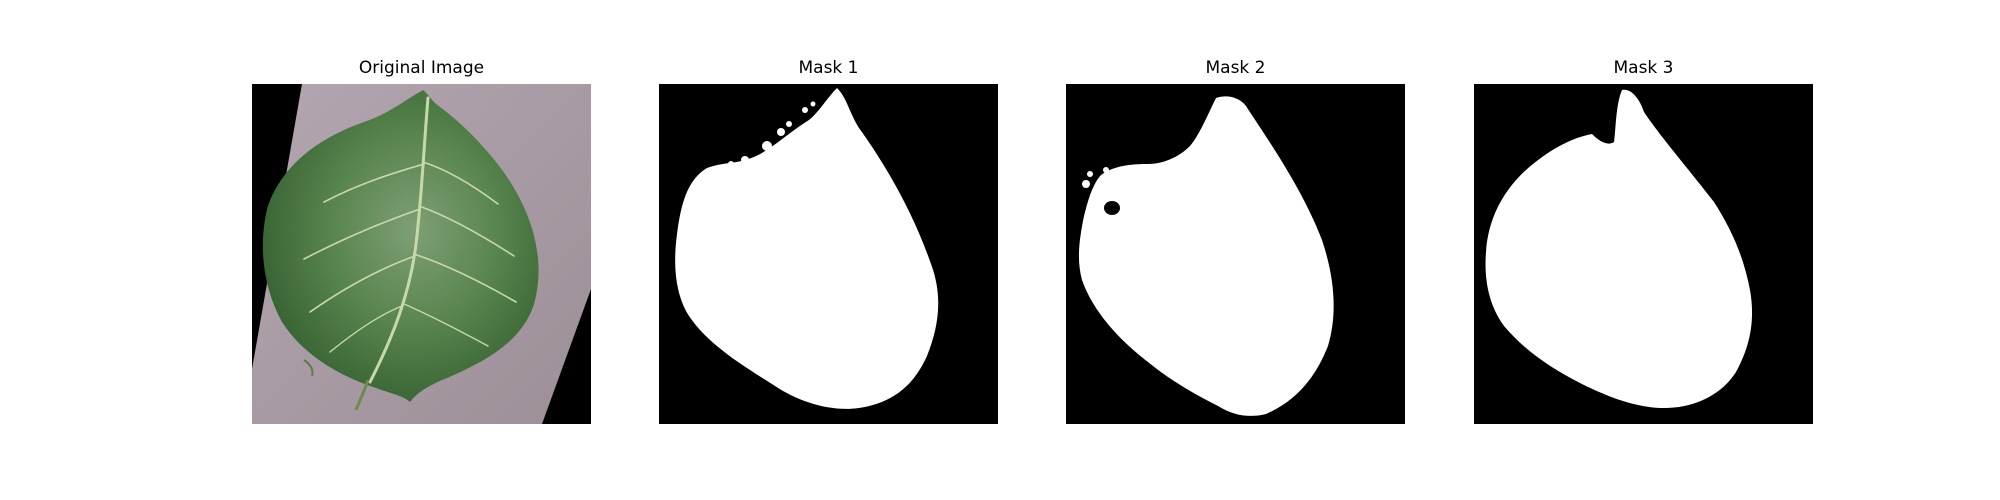 The width and height of the screenshot is (2000, 500). I want to click on mask-3-image, so click(1643, 254).